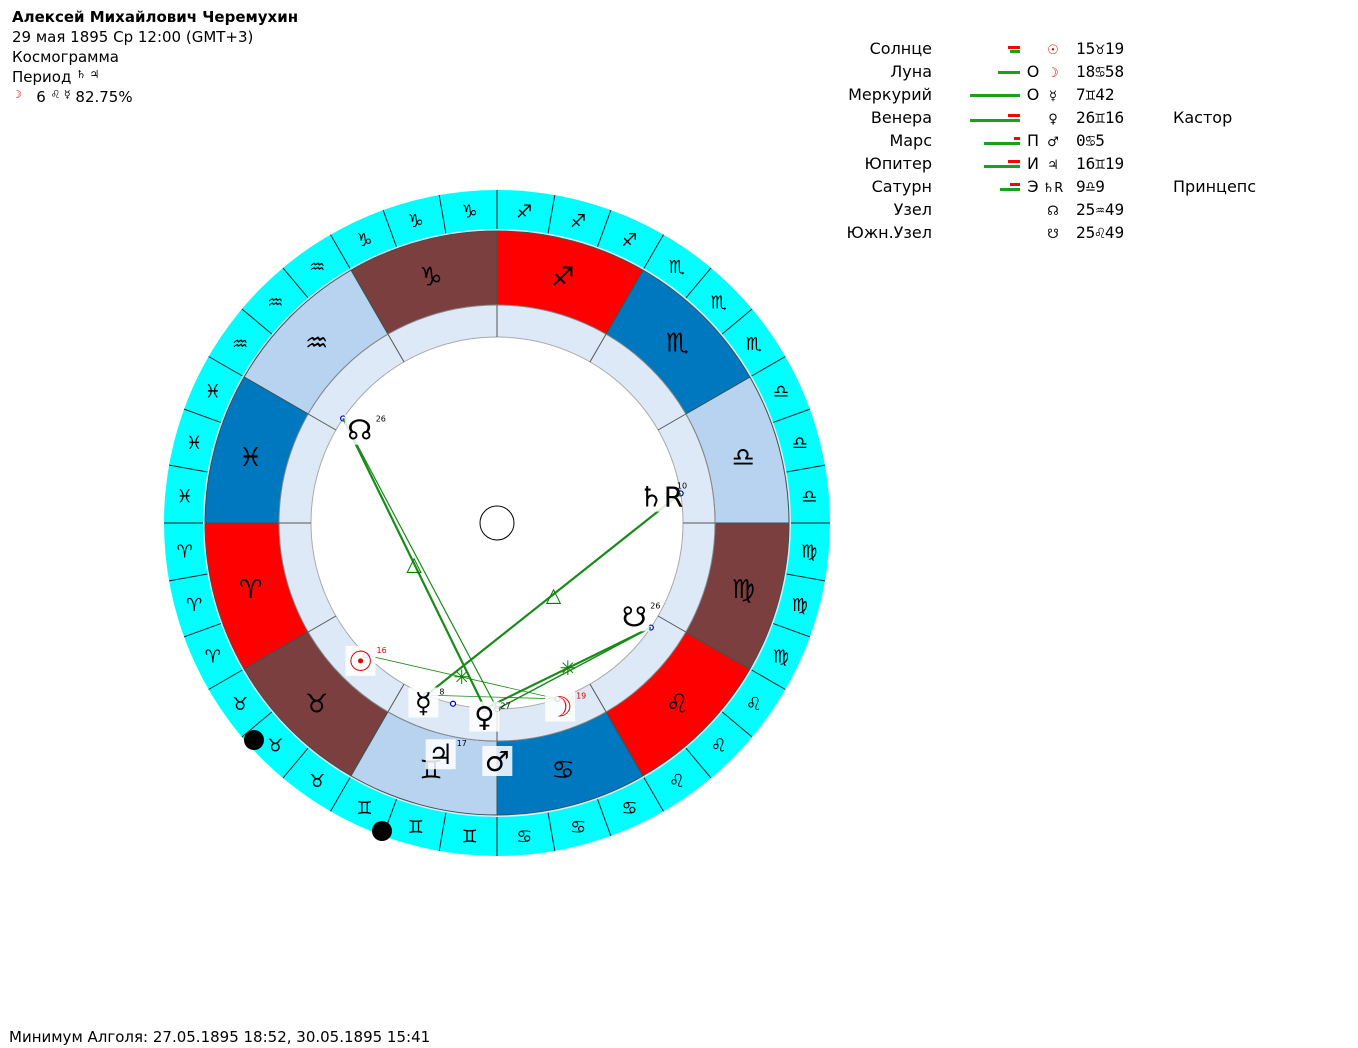  I want to click on planet-name: Узел, so click(912, 209).